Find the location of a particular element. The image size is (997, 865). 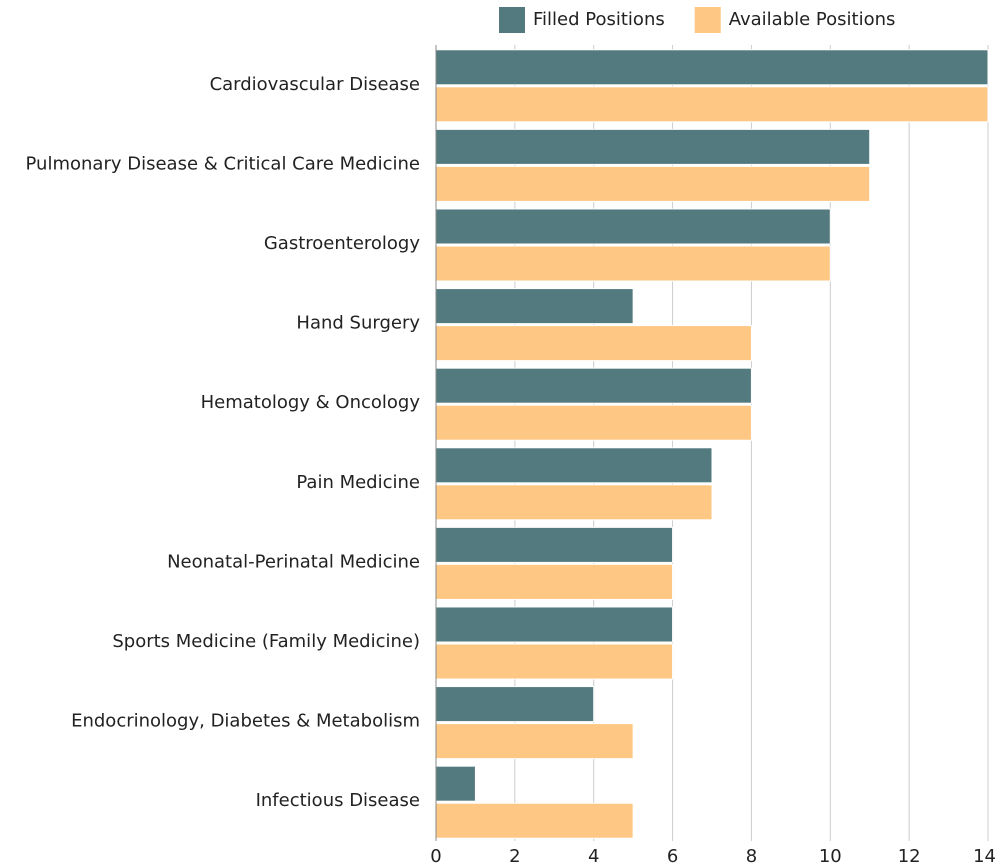

x-tick-label: 8 is located at coordinates (751, 855).